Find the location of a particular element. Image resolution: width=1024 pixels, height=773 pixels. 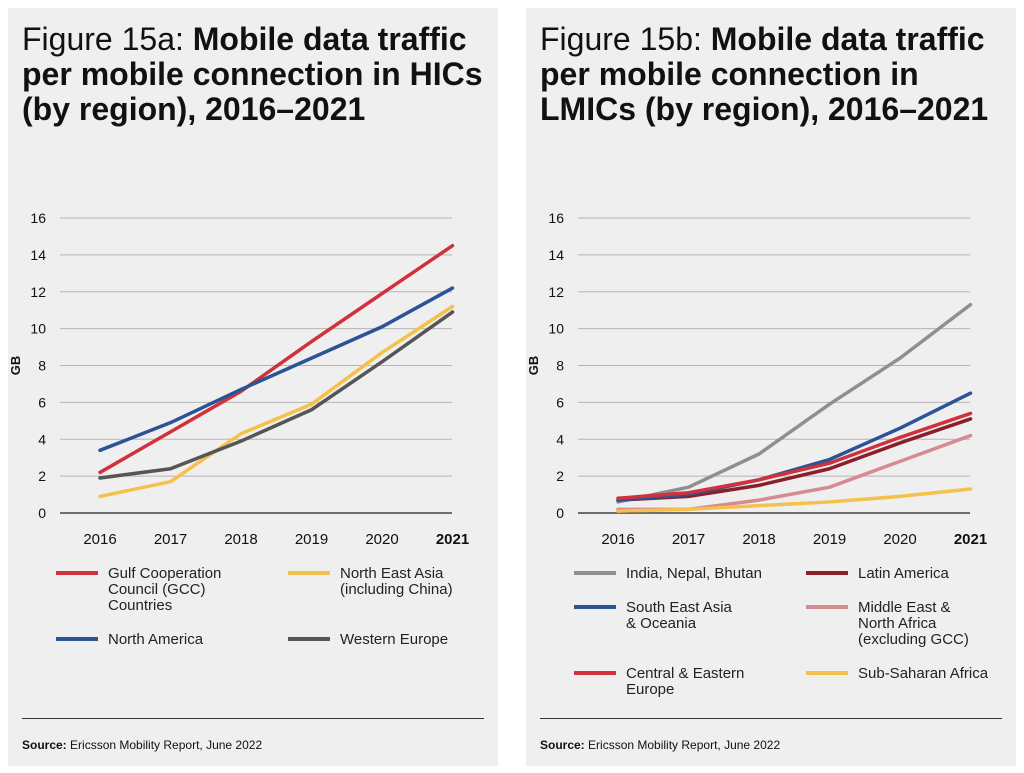

legend-label: Gulf Cooperation is located at coordinates (164, 573).